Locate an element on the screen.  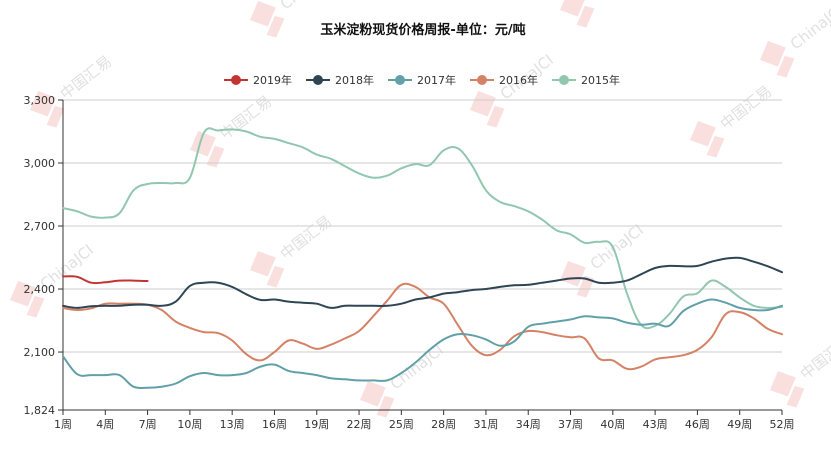
legend-item-2015年: 2015年 is located at coordinates (586, 80).